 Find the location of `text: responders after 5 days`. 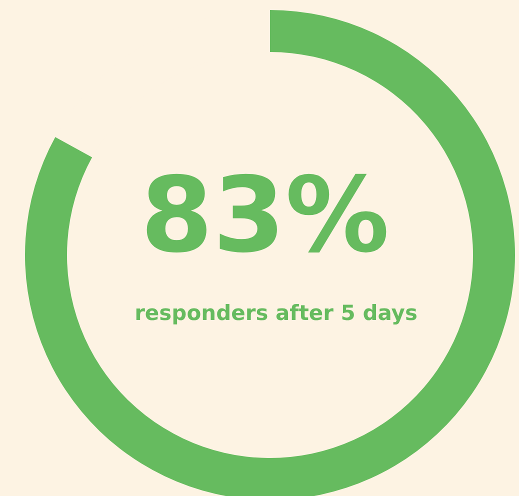

text: responders after 5 days is located at coordinates (276, 313).